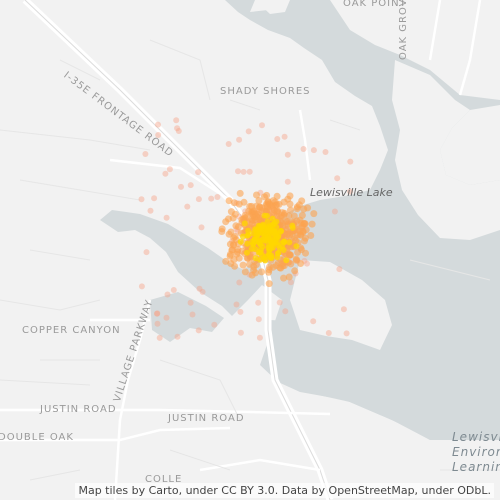 The height and width of the screenshot is (500, 500). Describe the element at coordinates (187, 317) in the screenshot. I see `lake-arm-south` at that location.